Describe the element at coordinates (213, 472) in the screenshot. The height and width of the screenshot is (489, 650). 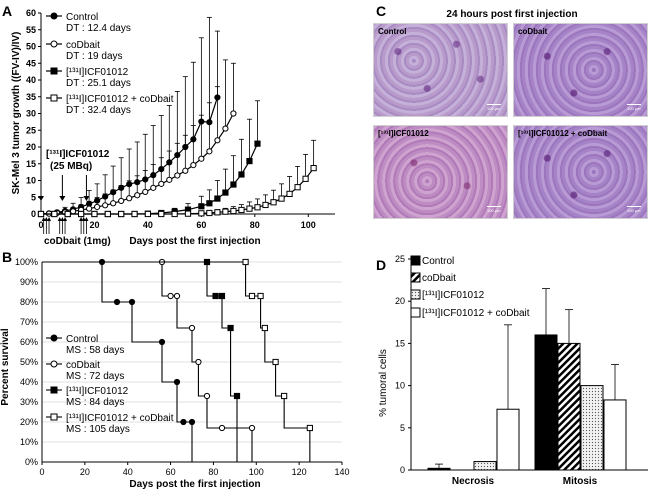
I see `x-tick-label: 80` at that location.